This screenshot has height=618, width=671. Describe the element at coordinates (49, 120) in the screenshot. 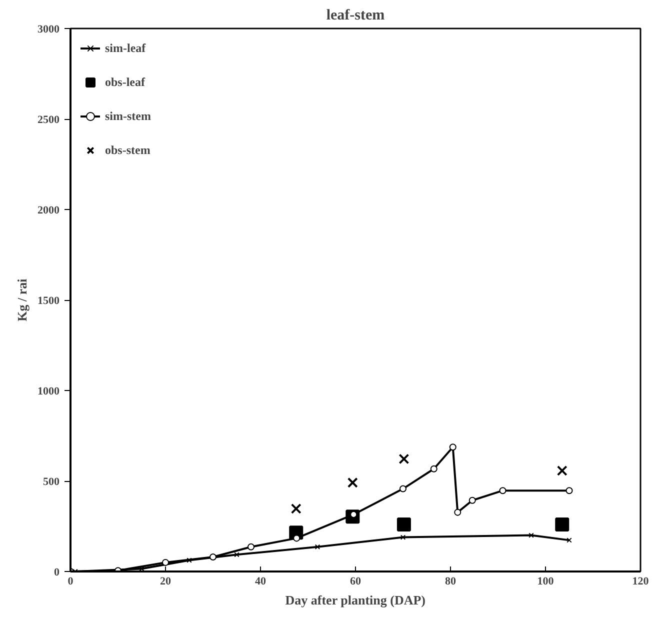

I see `y-tick-label: 2500` at that location.